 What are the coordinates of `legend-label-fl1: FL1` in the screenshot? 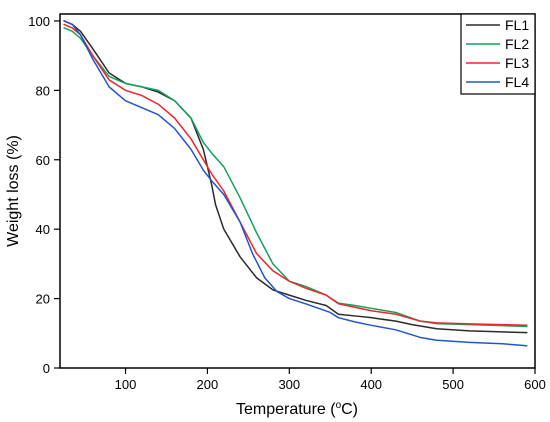 It's located at (517, 25).